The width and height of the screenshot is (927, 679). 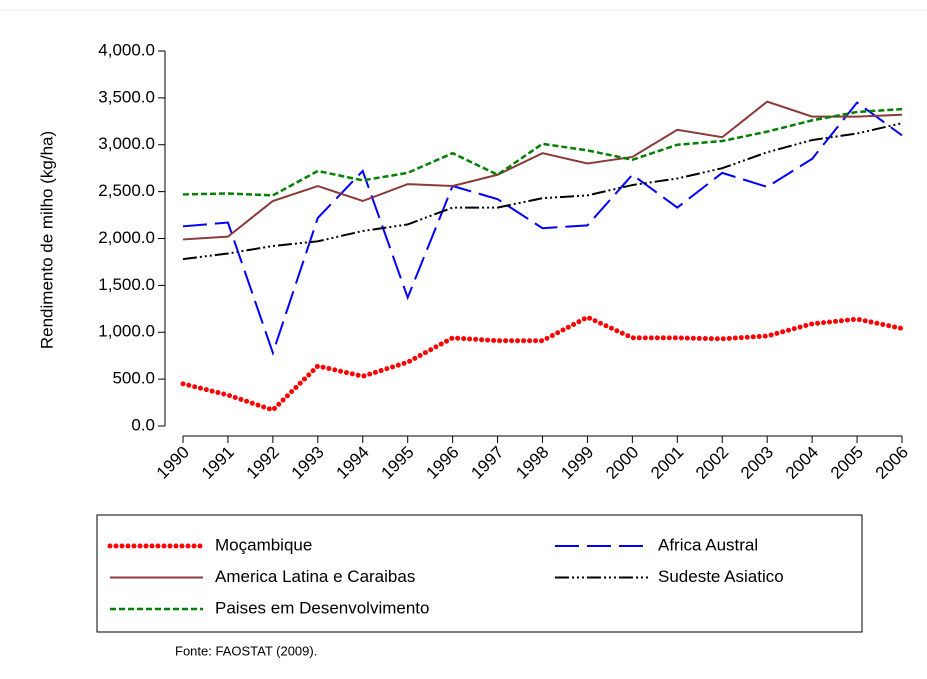 What do you see at coordinates (218, 463) in the screenshot?
I see `x-tick-label: 1991` at bounding box center [218, 463].